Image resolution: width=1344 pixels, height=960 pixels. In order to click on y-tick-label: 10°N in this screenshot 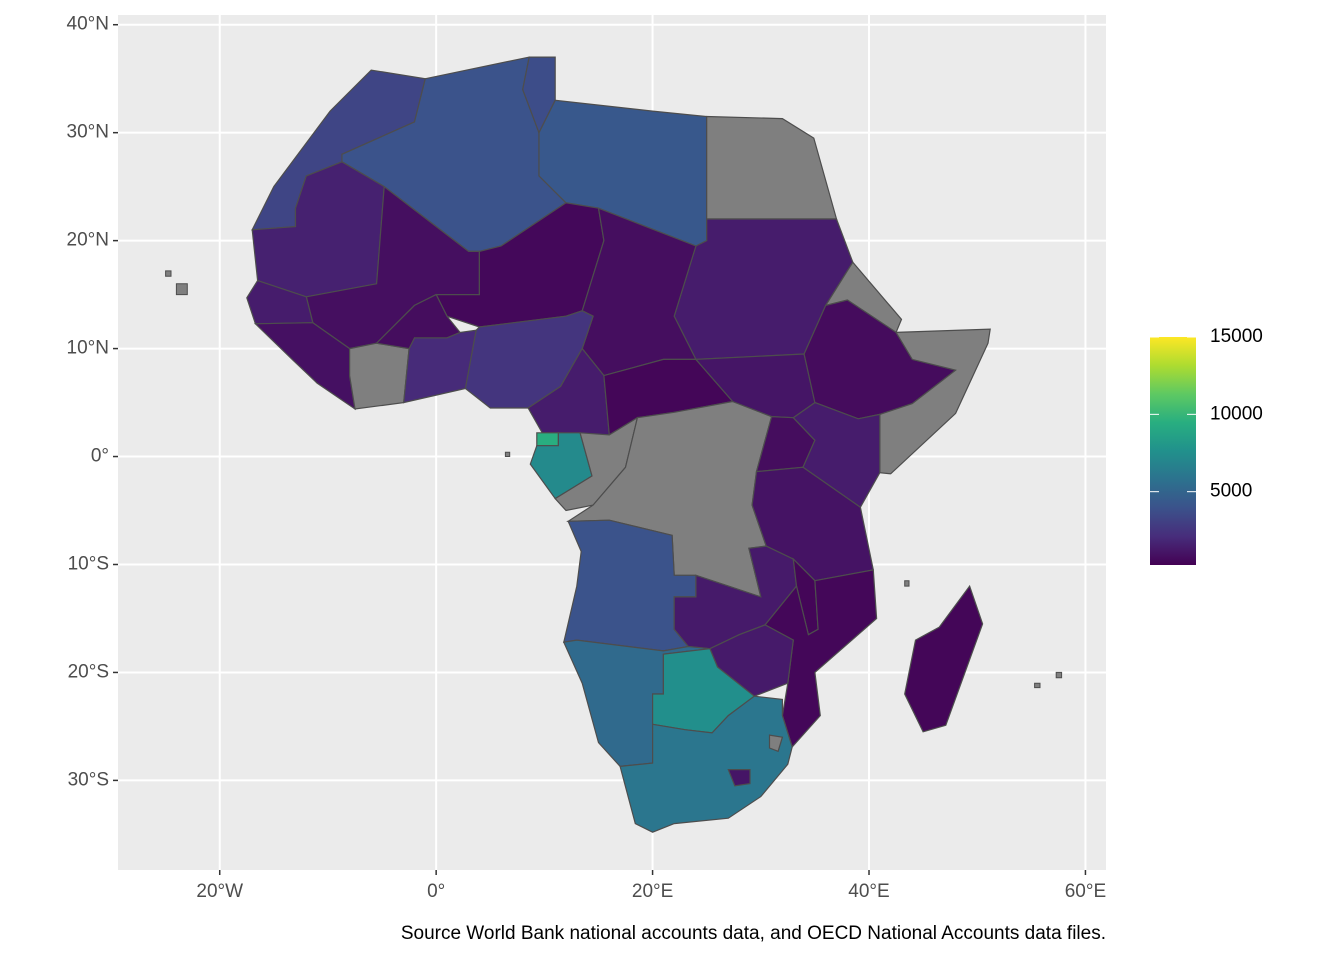, I will do `click(88, 348)`.